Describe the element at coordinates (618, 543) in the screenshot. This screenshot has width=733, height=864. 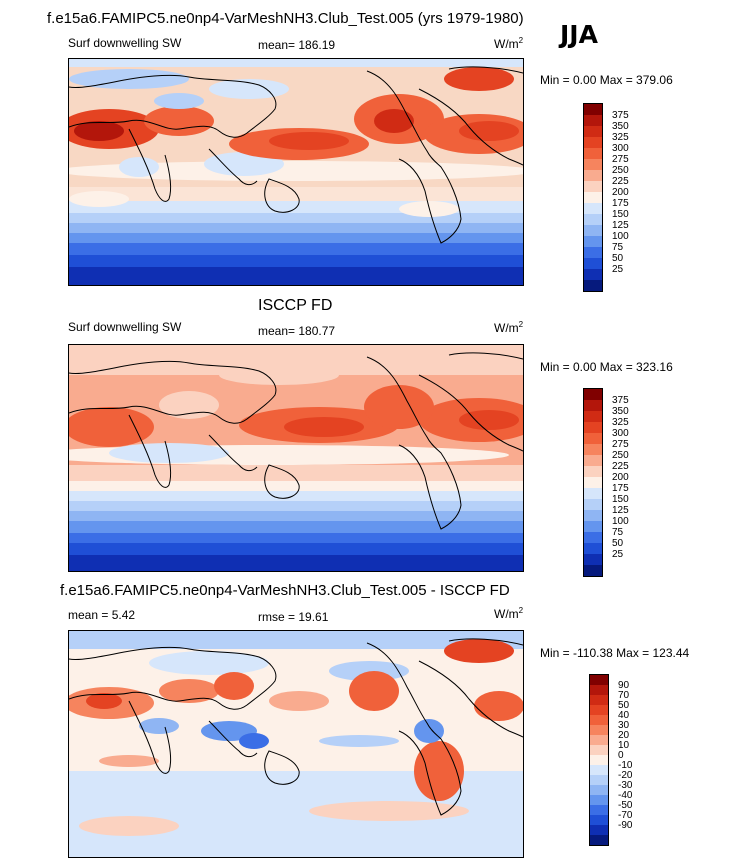
I see `panel2-colorbar-tick: 50` at that location.